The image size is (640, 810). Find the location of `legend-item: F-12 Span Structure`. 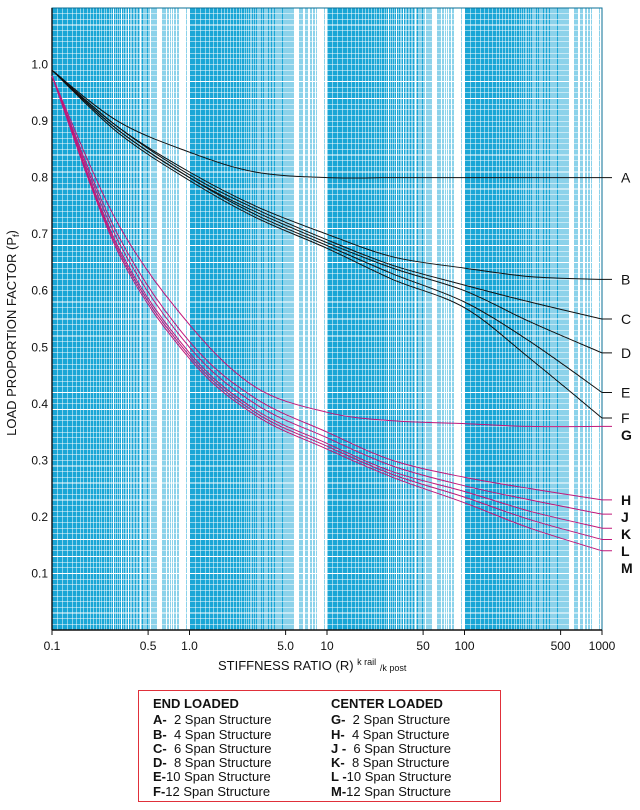

legend-item: F-12 Span Structure is located at coordinates (212, 791).